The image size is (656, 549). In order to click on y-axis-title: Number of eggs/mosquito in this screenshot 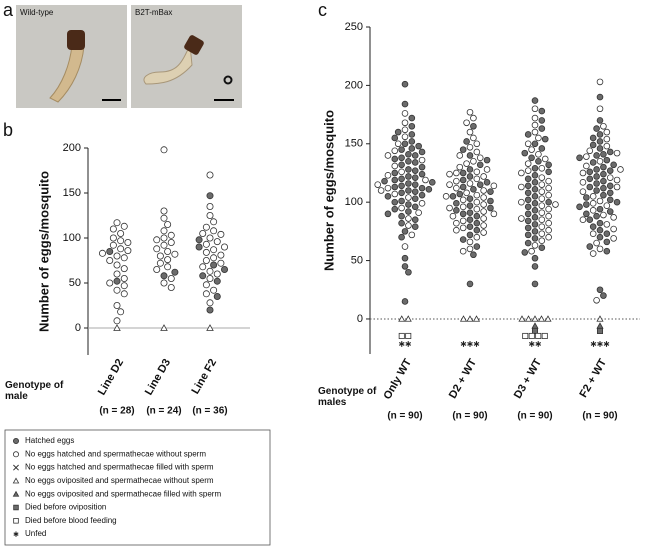, I will do `click(43, 251)`.